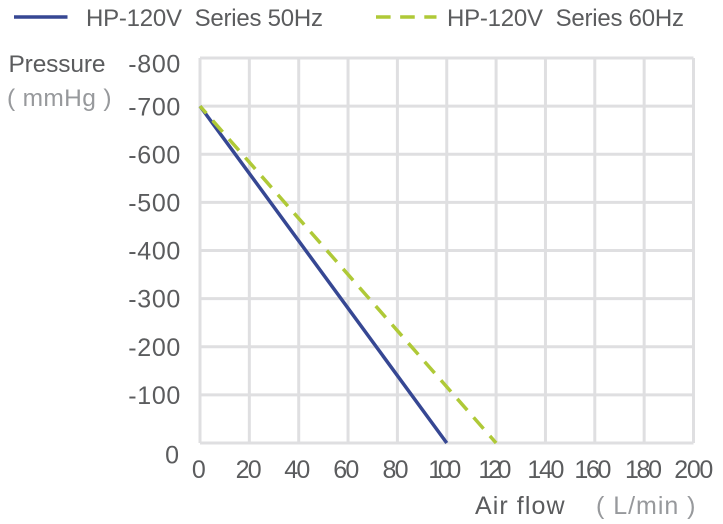  I want to click on svg-text: HP-120V Series 50Hz, so click(204, 18).